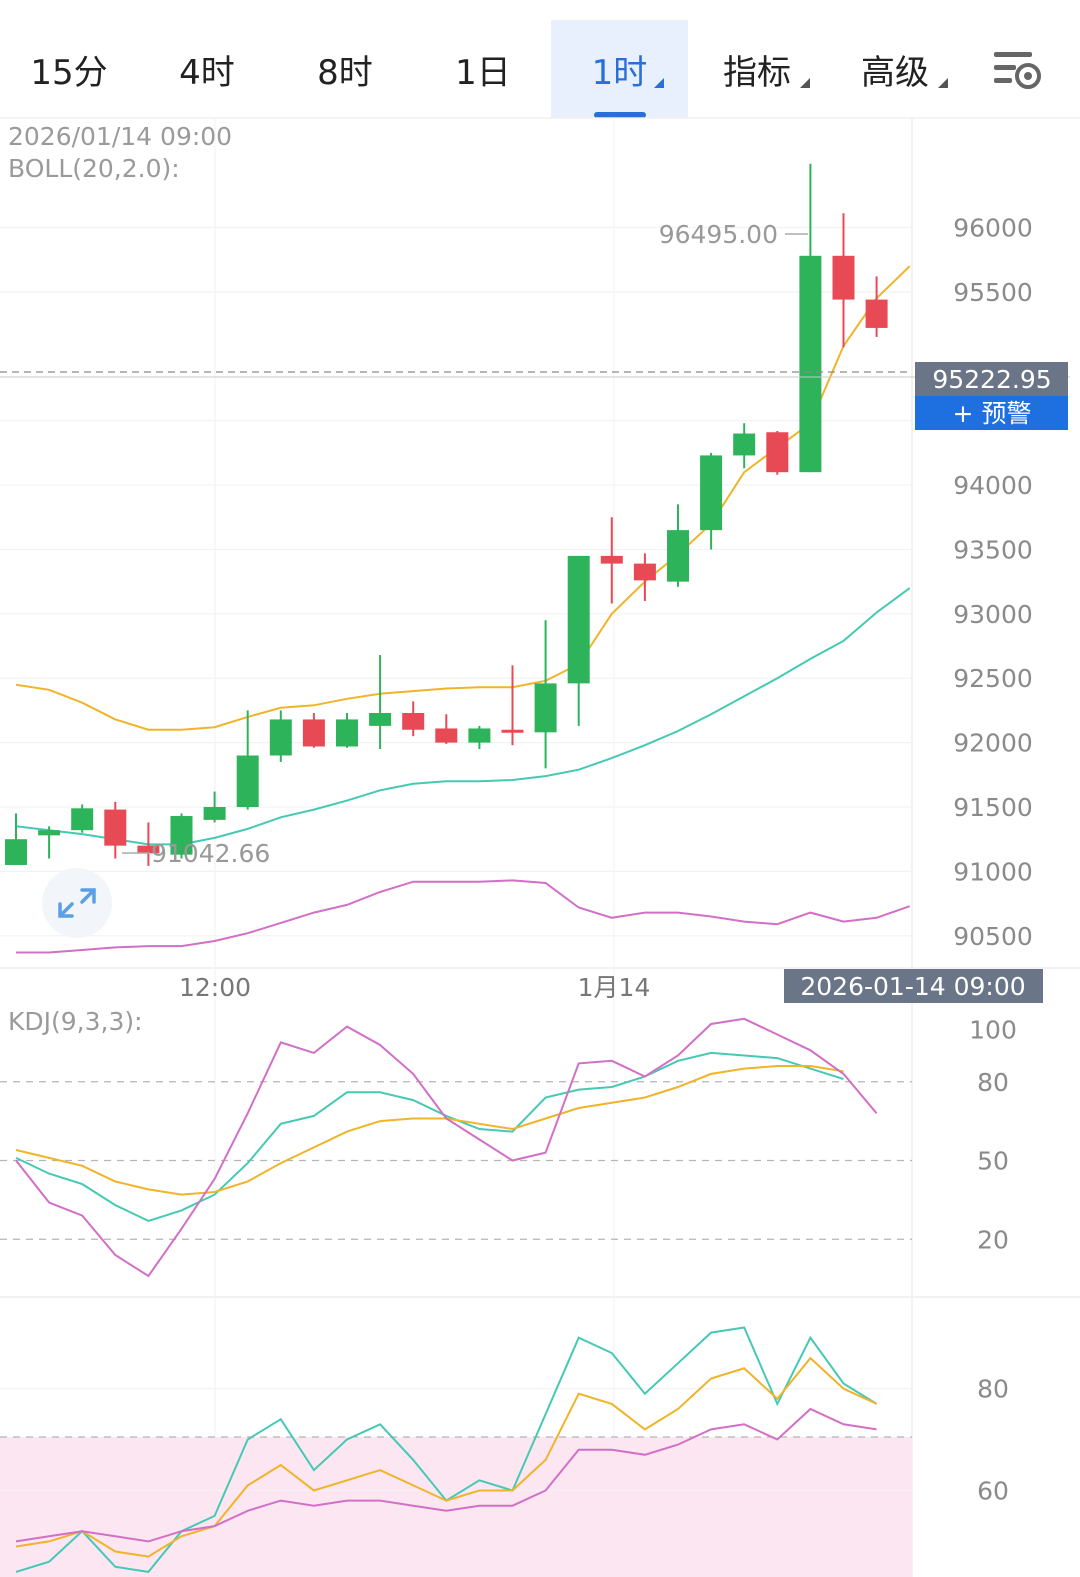 Image resolution: width=1080 pixels, height=1577 pixels. I want to click on price-alert-label: + 预警, so click(992, 413).